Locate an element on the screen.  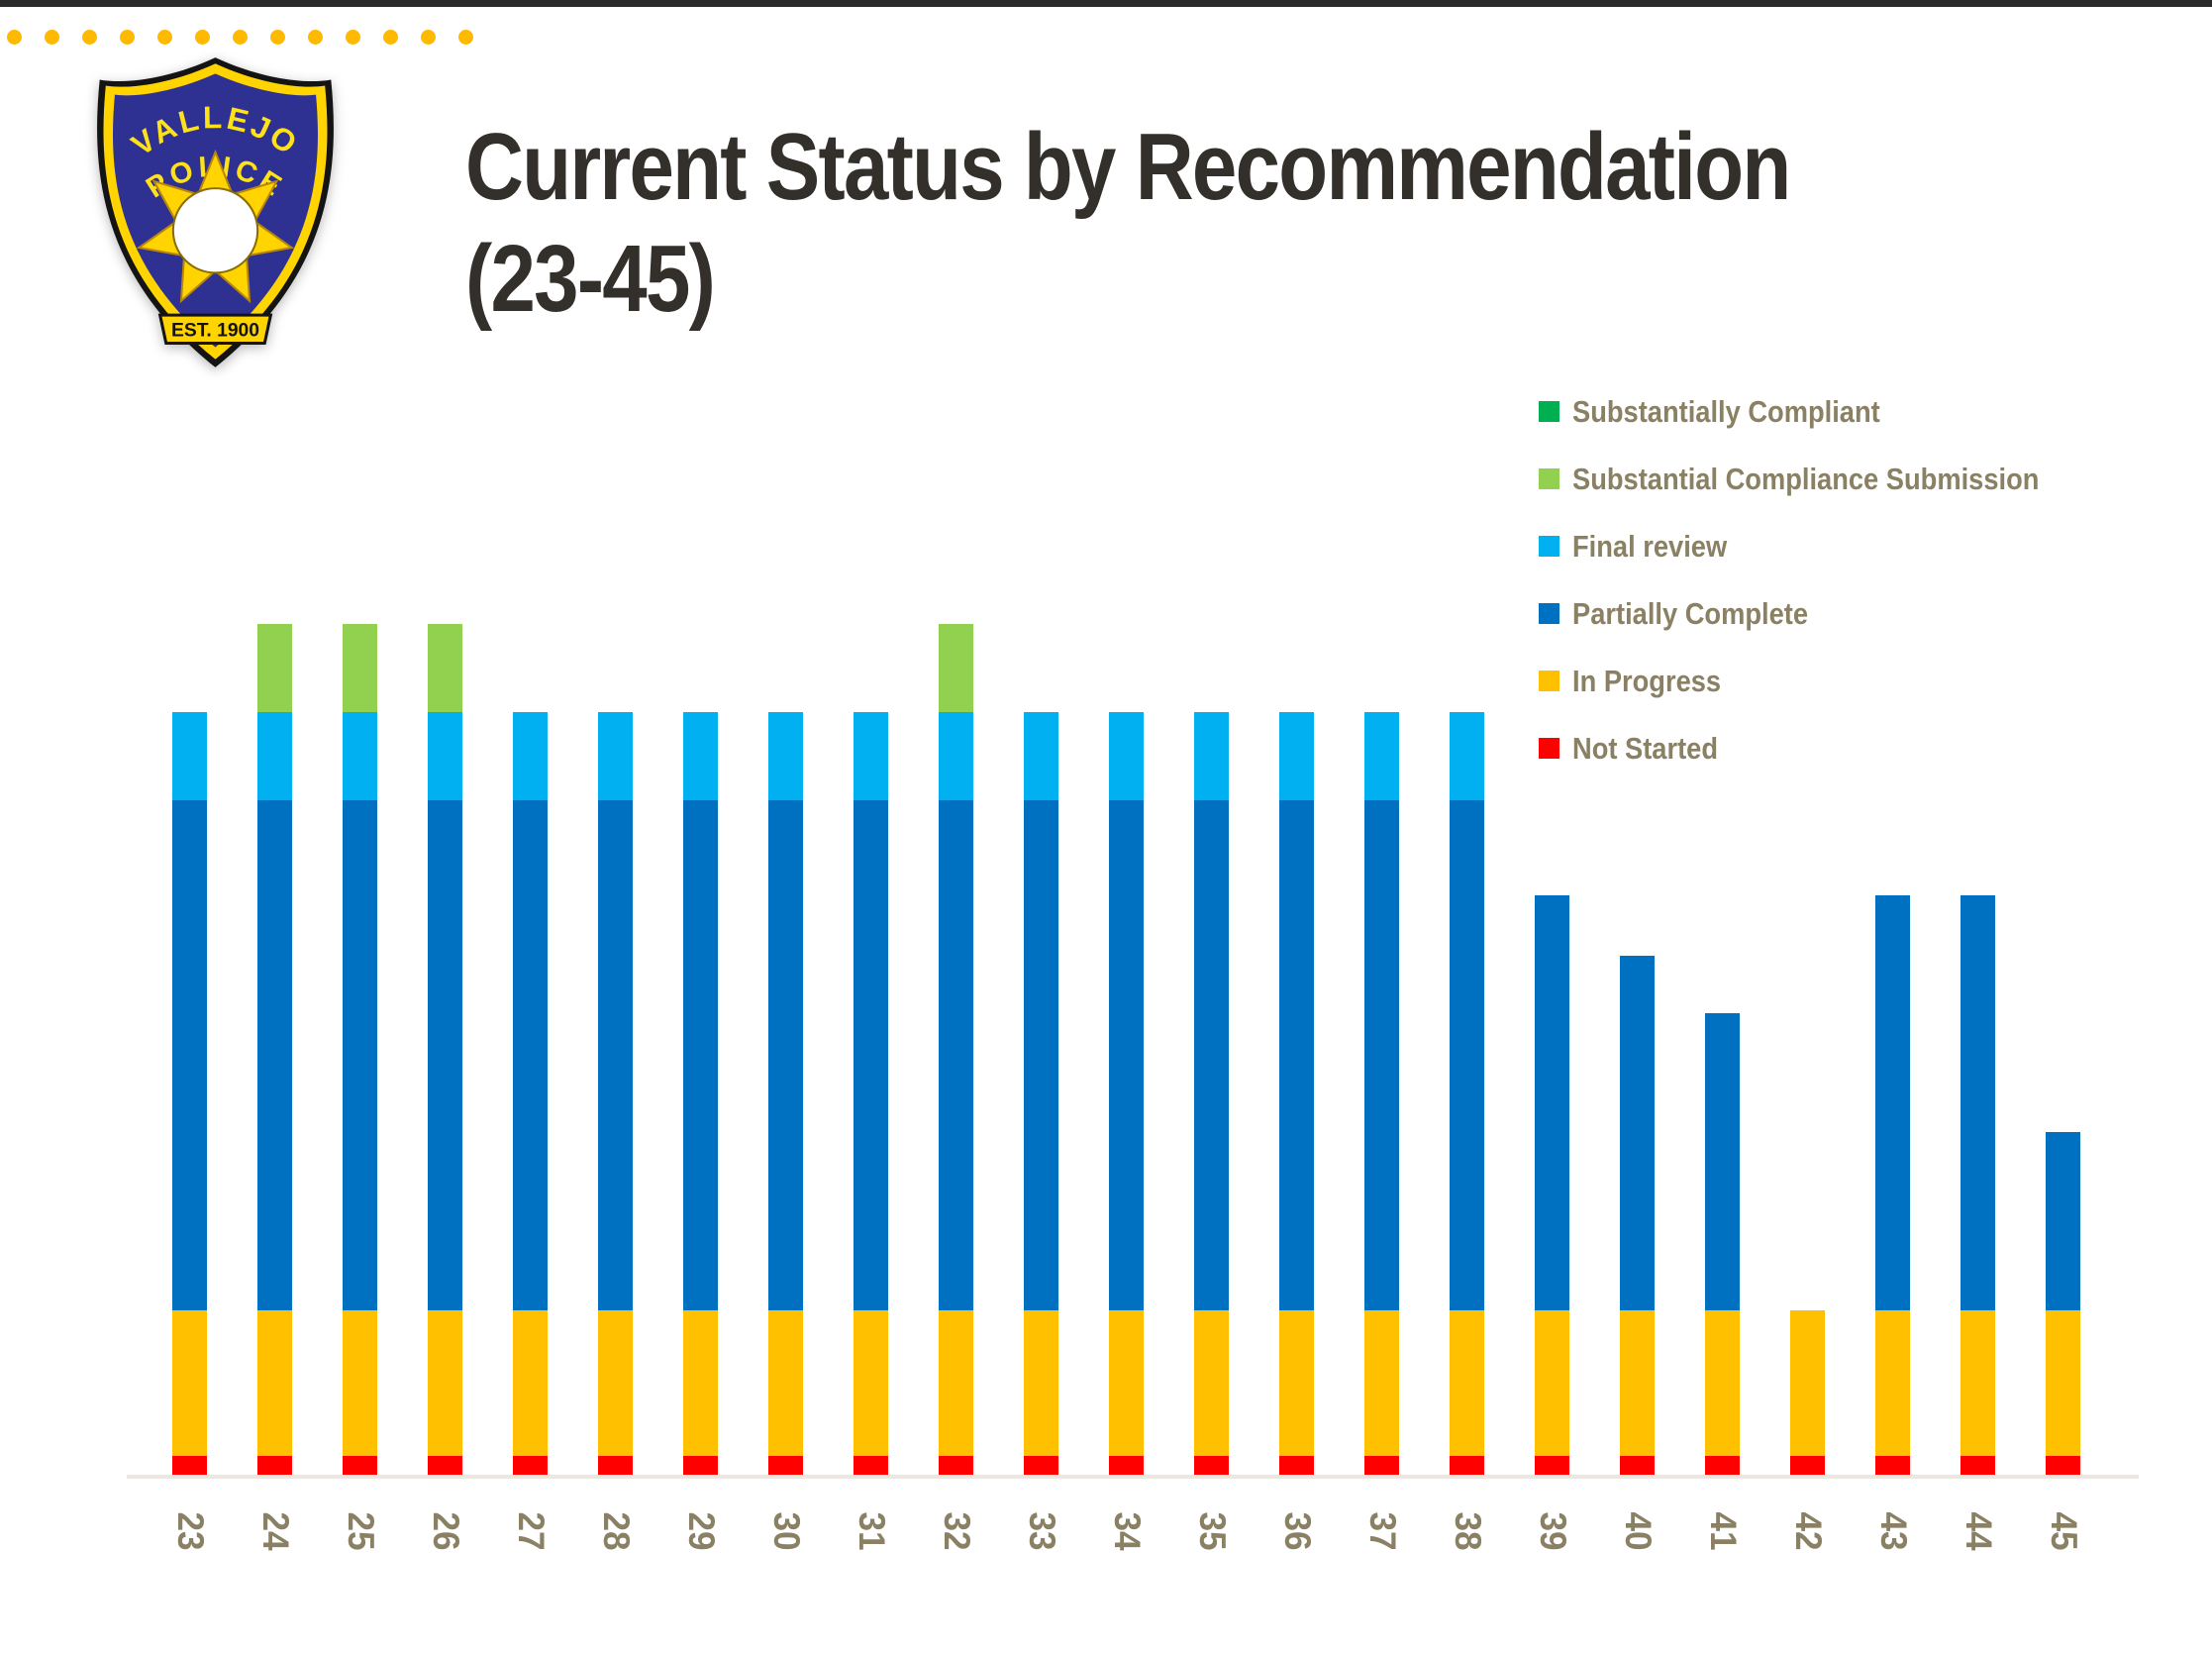
legend-label: Partially Complete is located at coordinates (1690, 613).